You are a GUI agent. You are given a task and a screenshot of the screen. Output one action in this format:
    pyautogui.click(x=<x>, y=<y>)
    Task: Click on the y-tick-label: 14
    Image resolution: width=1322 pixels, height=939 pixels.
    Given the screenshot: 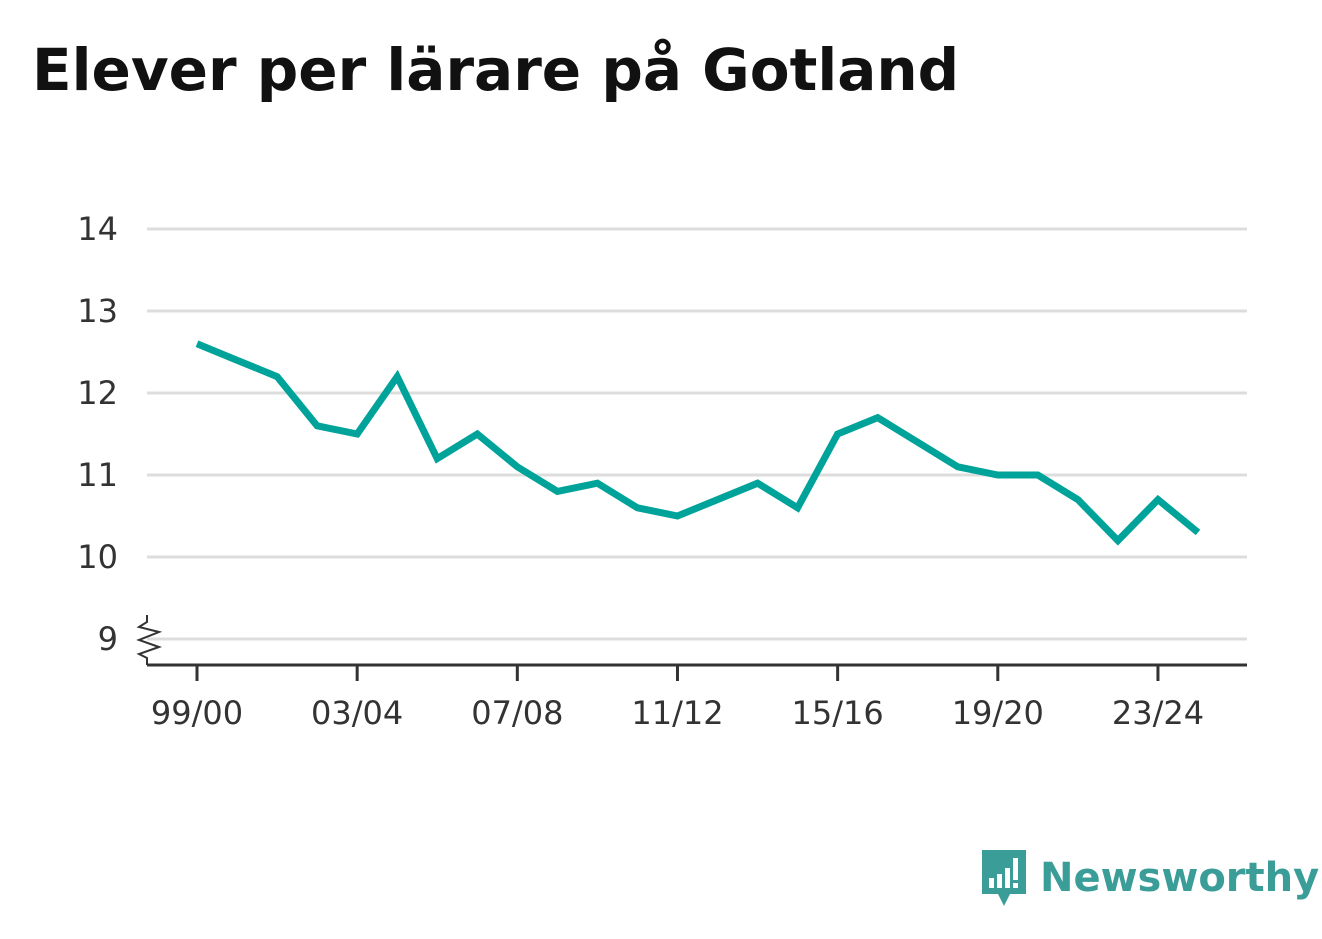 What is the action you would take?
    pyautogui.click(x=97, y=229)
    